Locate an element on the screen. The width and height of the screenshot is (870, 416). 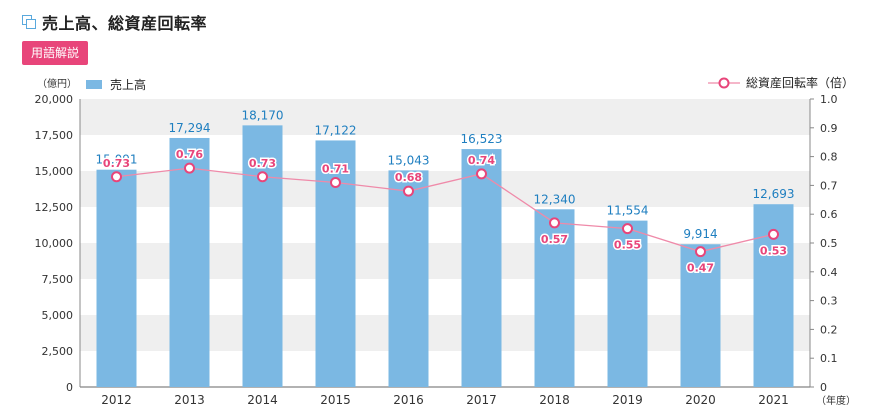
x-tick-label: 2021 is located at coordinates (773, 400).